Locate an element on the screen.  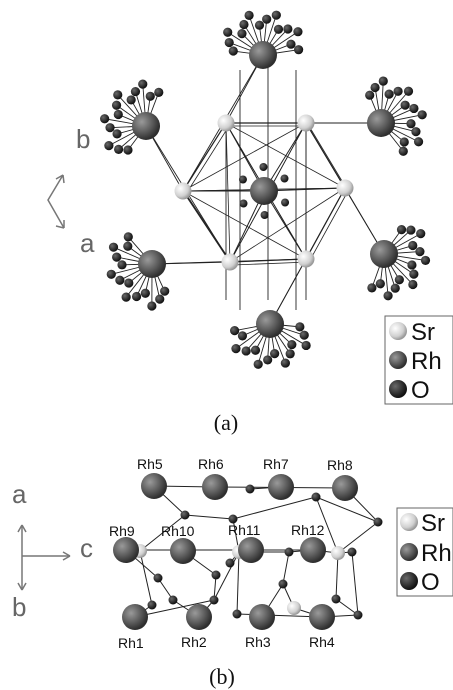
rh-atom-rh11 is located at coordinates (251, 550).